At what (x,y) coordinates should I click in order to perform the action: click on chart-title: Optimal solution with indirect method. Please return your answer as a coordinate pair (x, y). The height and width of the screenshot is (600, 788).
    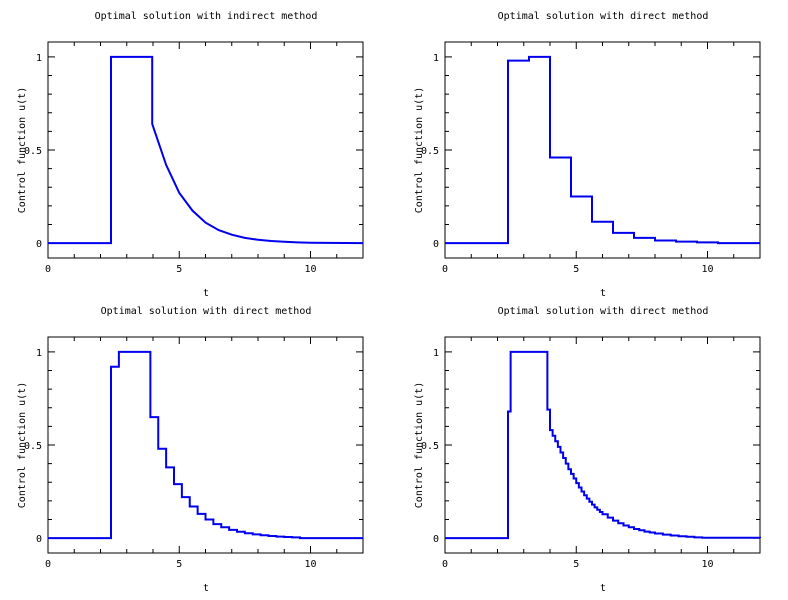
    Looking at the image, I should click on (206, 16).